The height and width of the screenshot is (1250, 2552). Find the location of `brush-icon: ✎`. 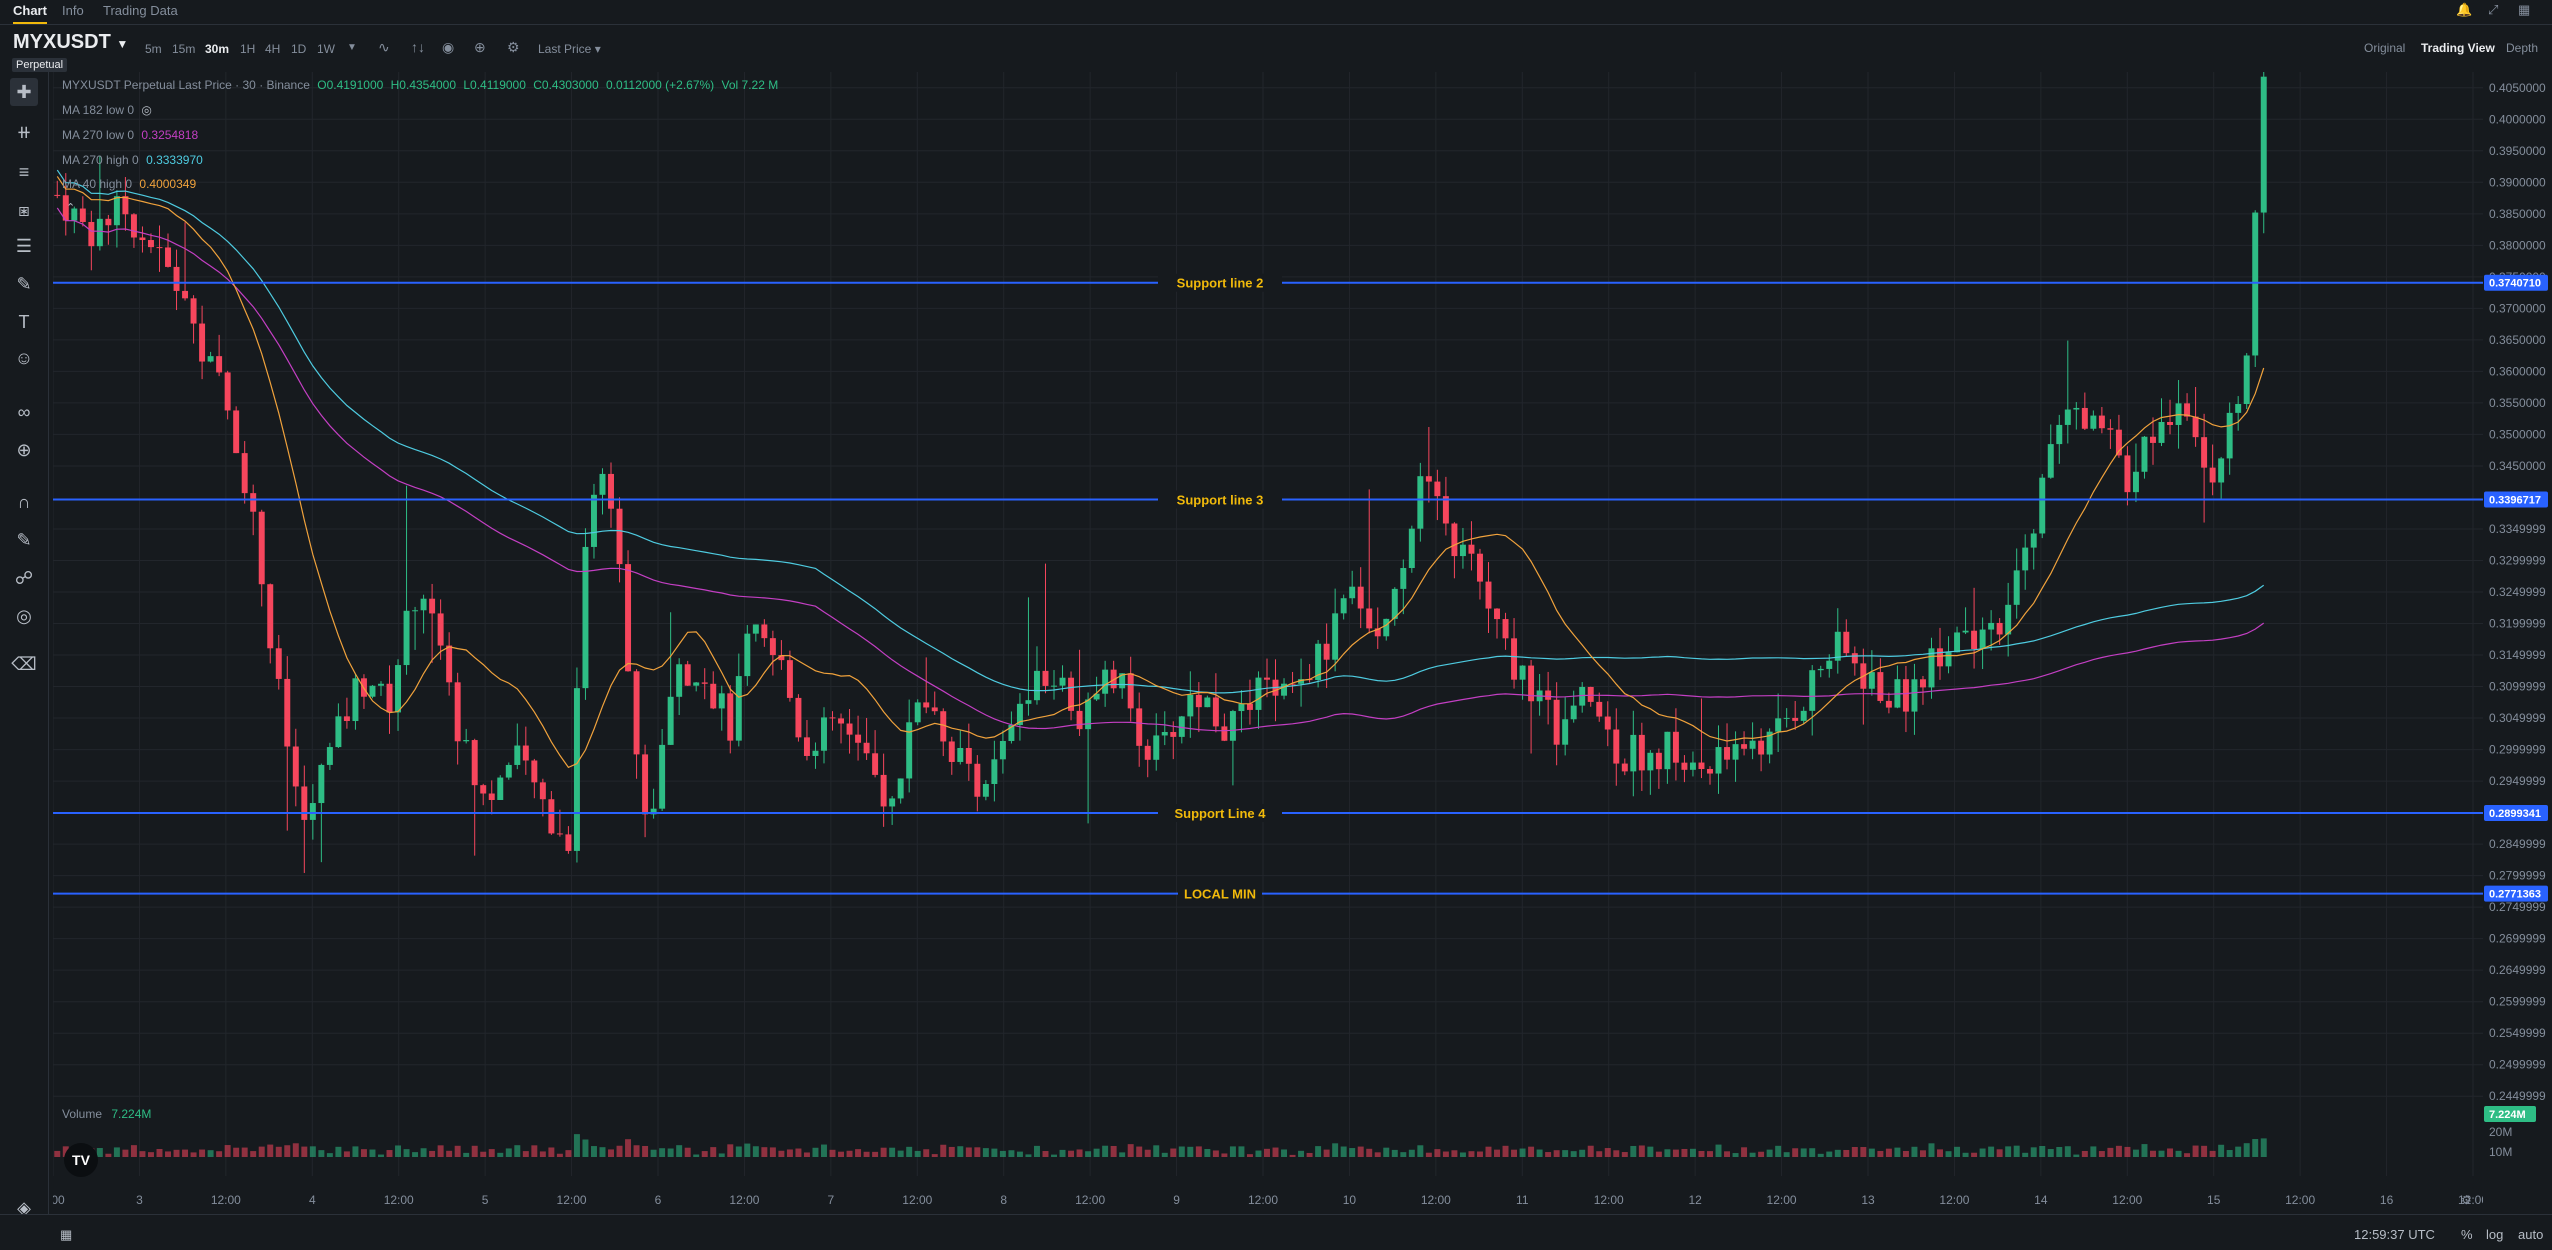

brush-icon: ✎ is located at coordinates (24, 284).